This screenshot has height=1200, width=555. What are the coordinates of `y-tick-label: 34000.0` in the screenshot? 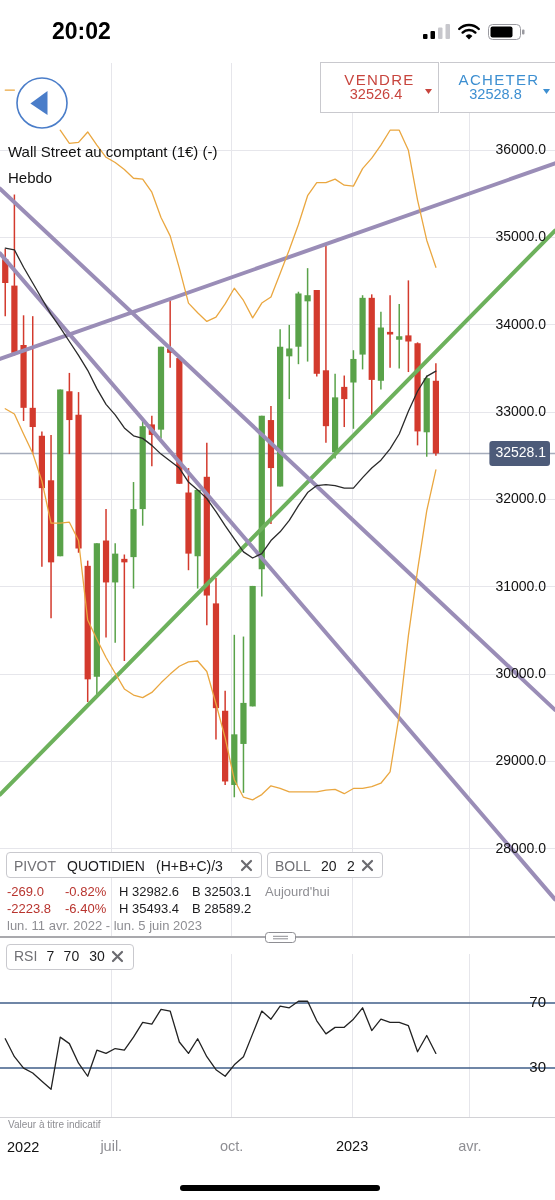 It's located at (521, 323).